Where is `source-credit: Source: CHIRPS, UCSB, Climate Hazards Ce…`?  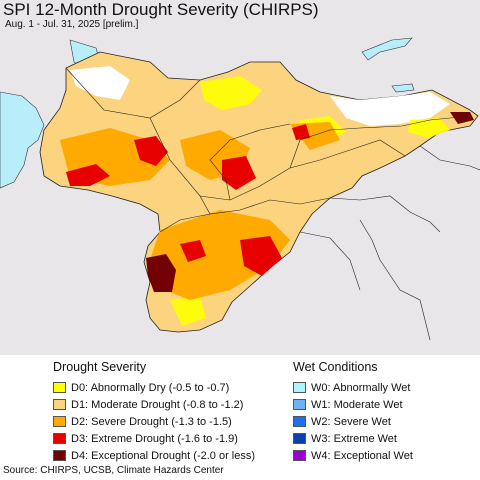
source-credit: Source: CHIRPS, UCSB, Climate Hazards Ce… is located at coordinates (113, 470).